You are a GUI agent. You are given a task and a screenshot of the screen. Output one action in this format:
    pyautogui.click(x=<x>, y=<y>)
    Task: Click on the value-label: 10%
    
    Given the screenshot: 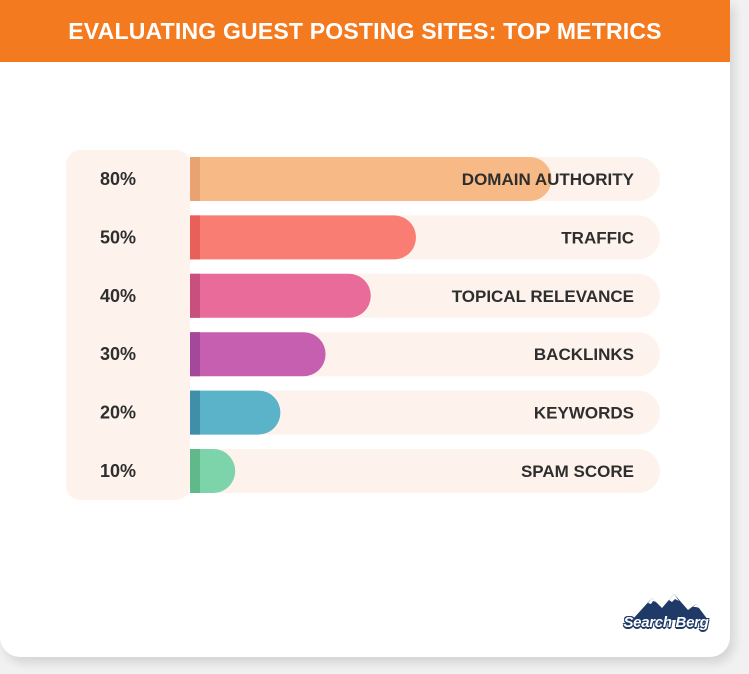 What is the action you would take?
    pyautogui.click(x=118, y=471)
    